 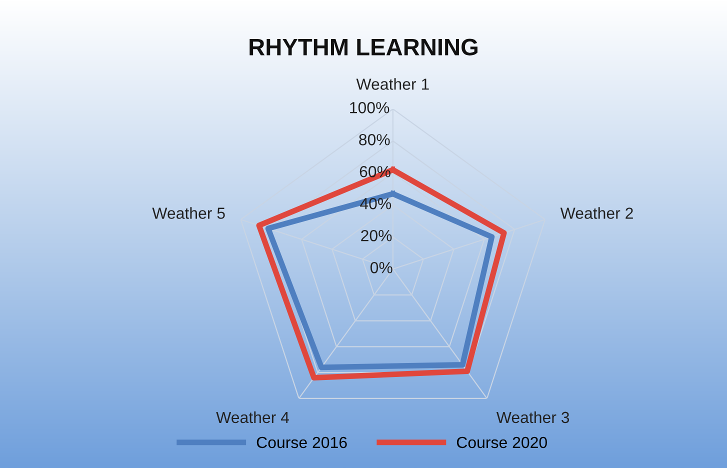 I want to click on legend-label: Course 2020, so click(x=501, y=442).